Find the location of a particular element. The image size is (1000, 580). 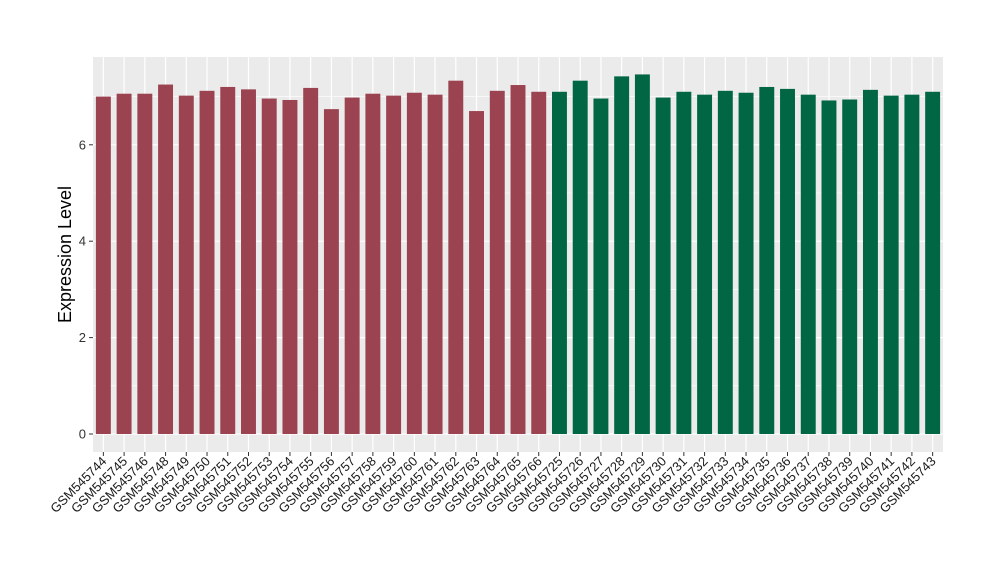

bar-GSM545735 is located at coordinates (767, 260).